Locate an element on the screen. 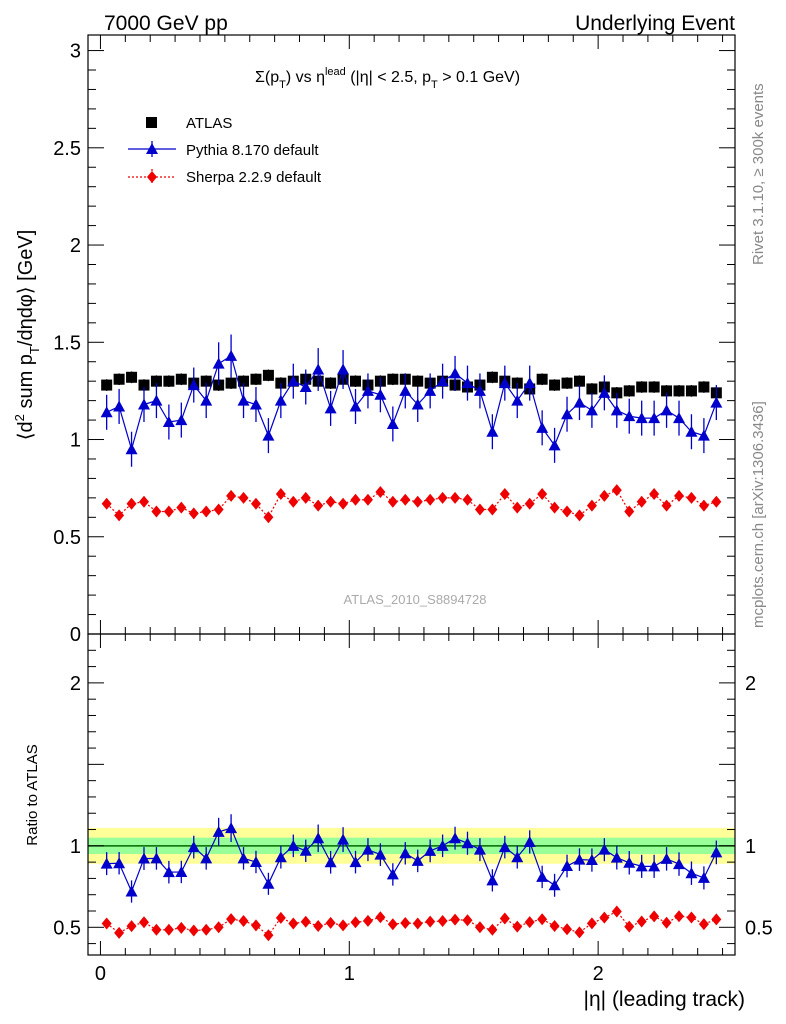 The height and width of the screenshot is (1024, 786). legend-pythia-marker is located at coordinates (152, 148).